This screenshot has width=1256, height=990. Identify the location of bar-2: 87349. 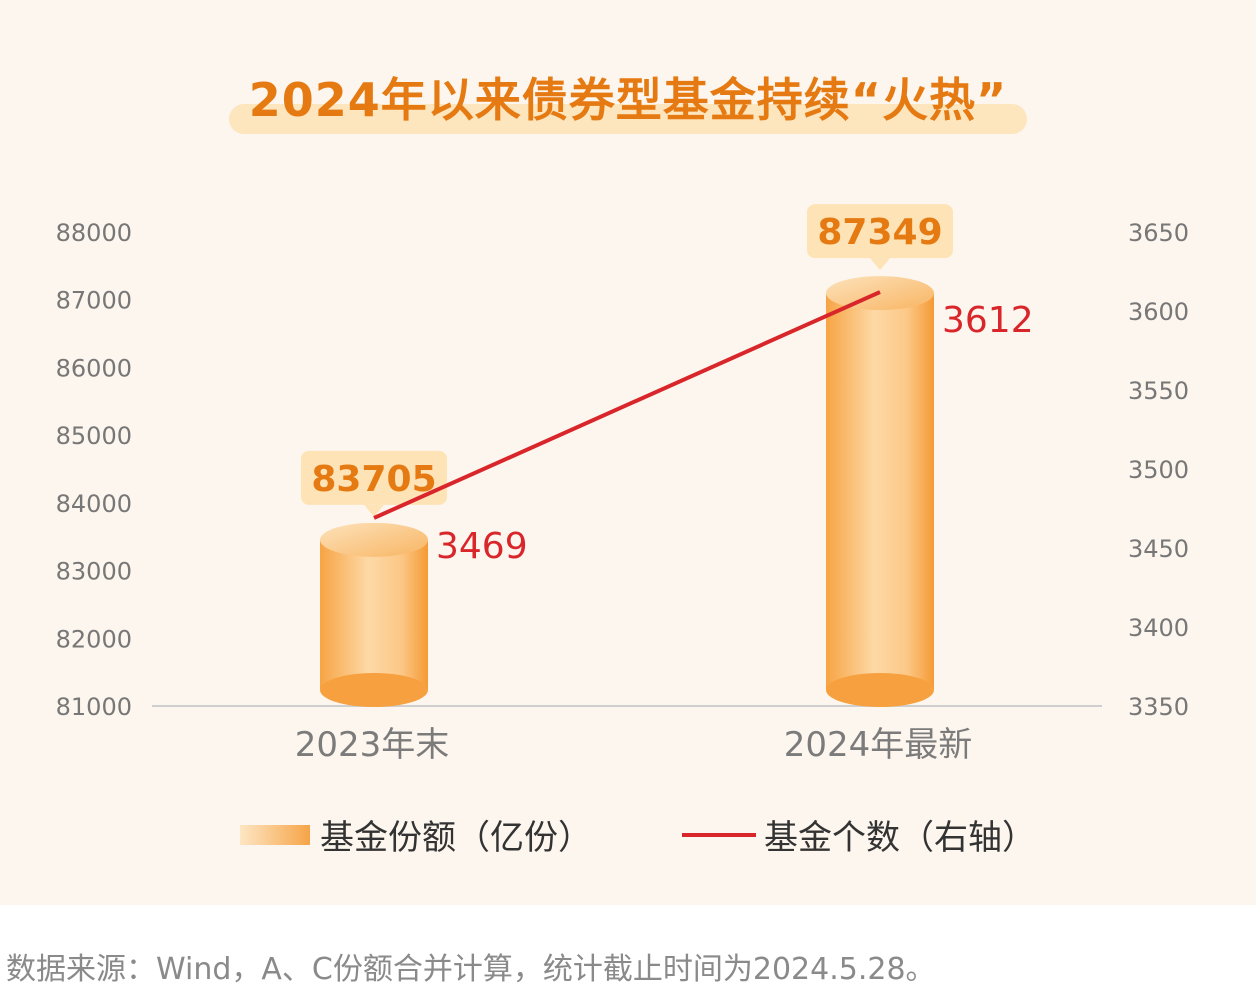
(880, 455).